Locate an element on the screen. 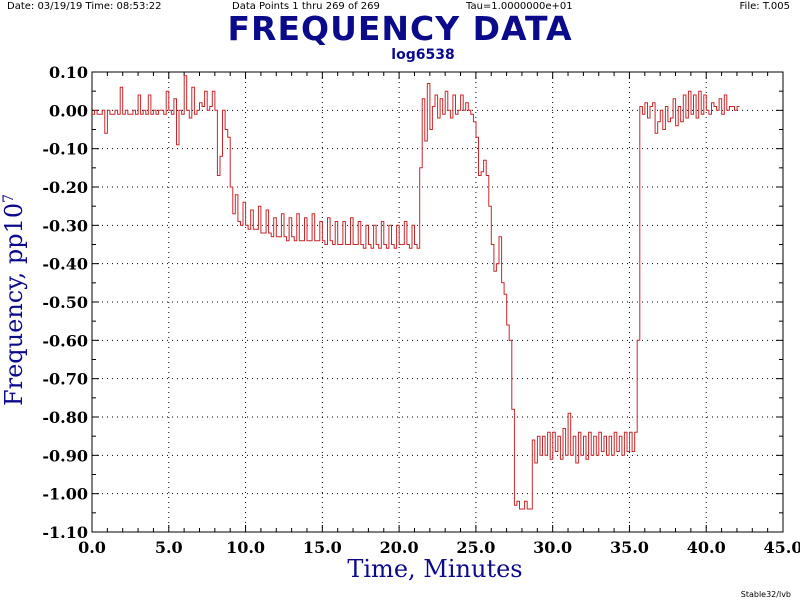 The width and height of the screenshot is (800, 600). y-tick-label: -0.20 is located at coordinates (65, 187).